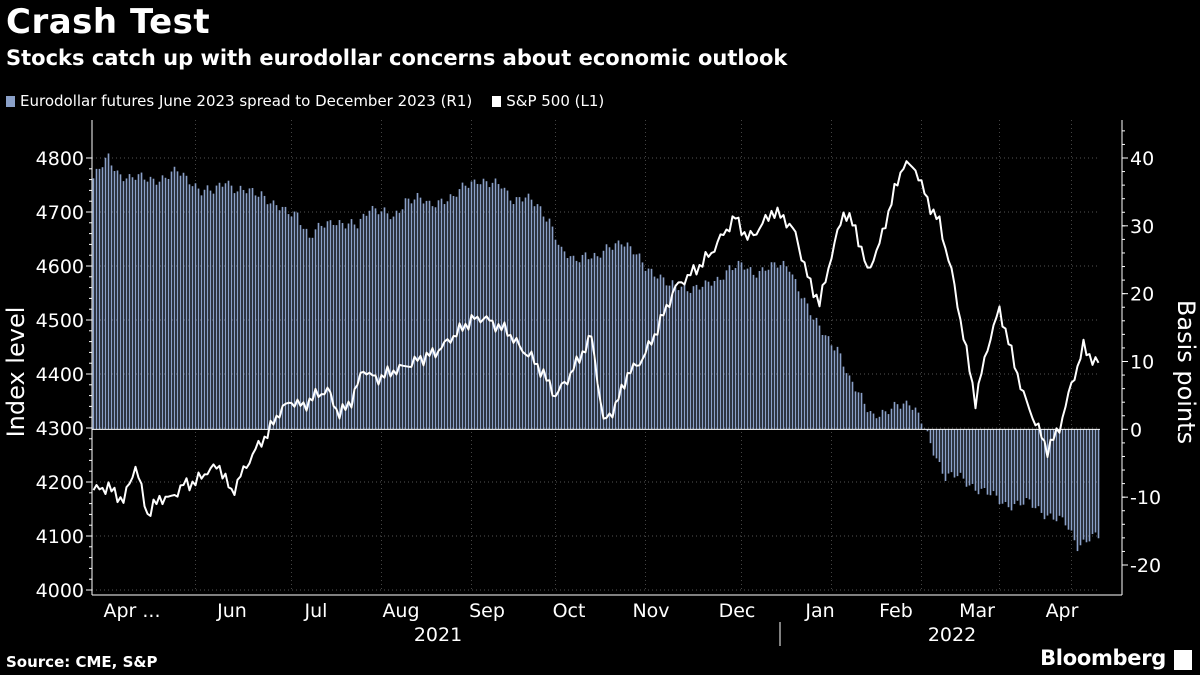  I want to click on left-axis-ticks: 4000 4100 4200 4300 4400 4500 4600 4700 4800, so click(64, 375).